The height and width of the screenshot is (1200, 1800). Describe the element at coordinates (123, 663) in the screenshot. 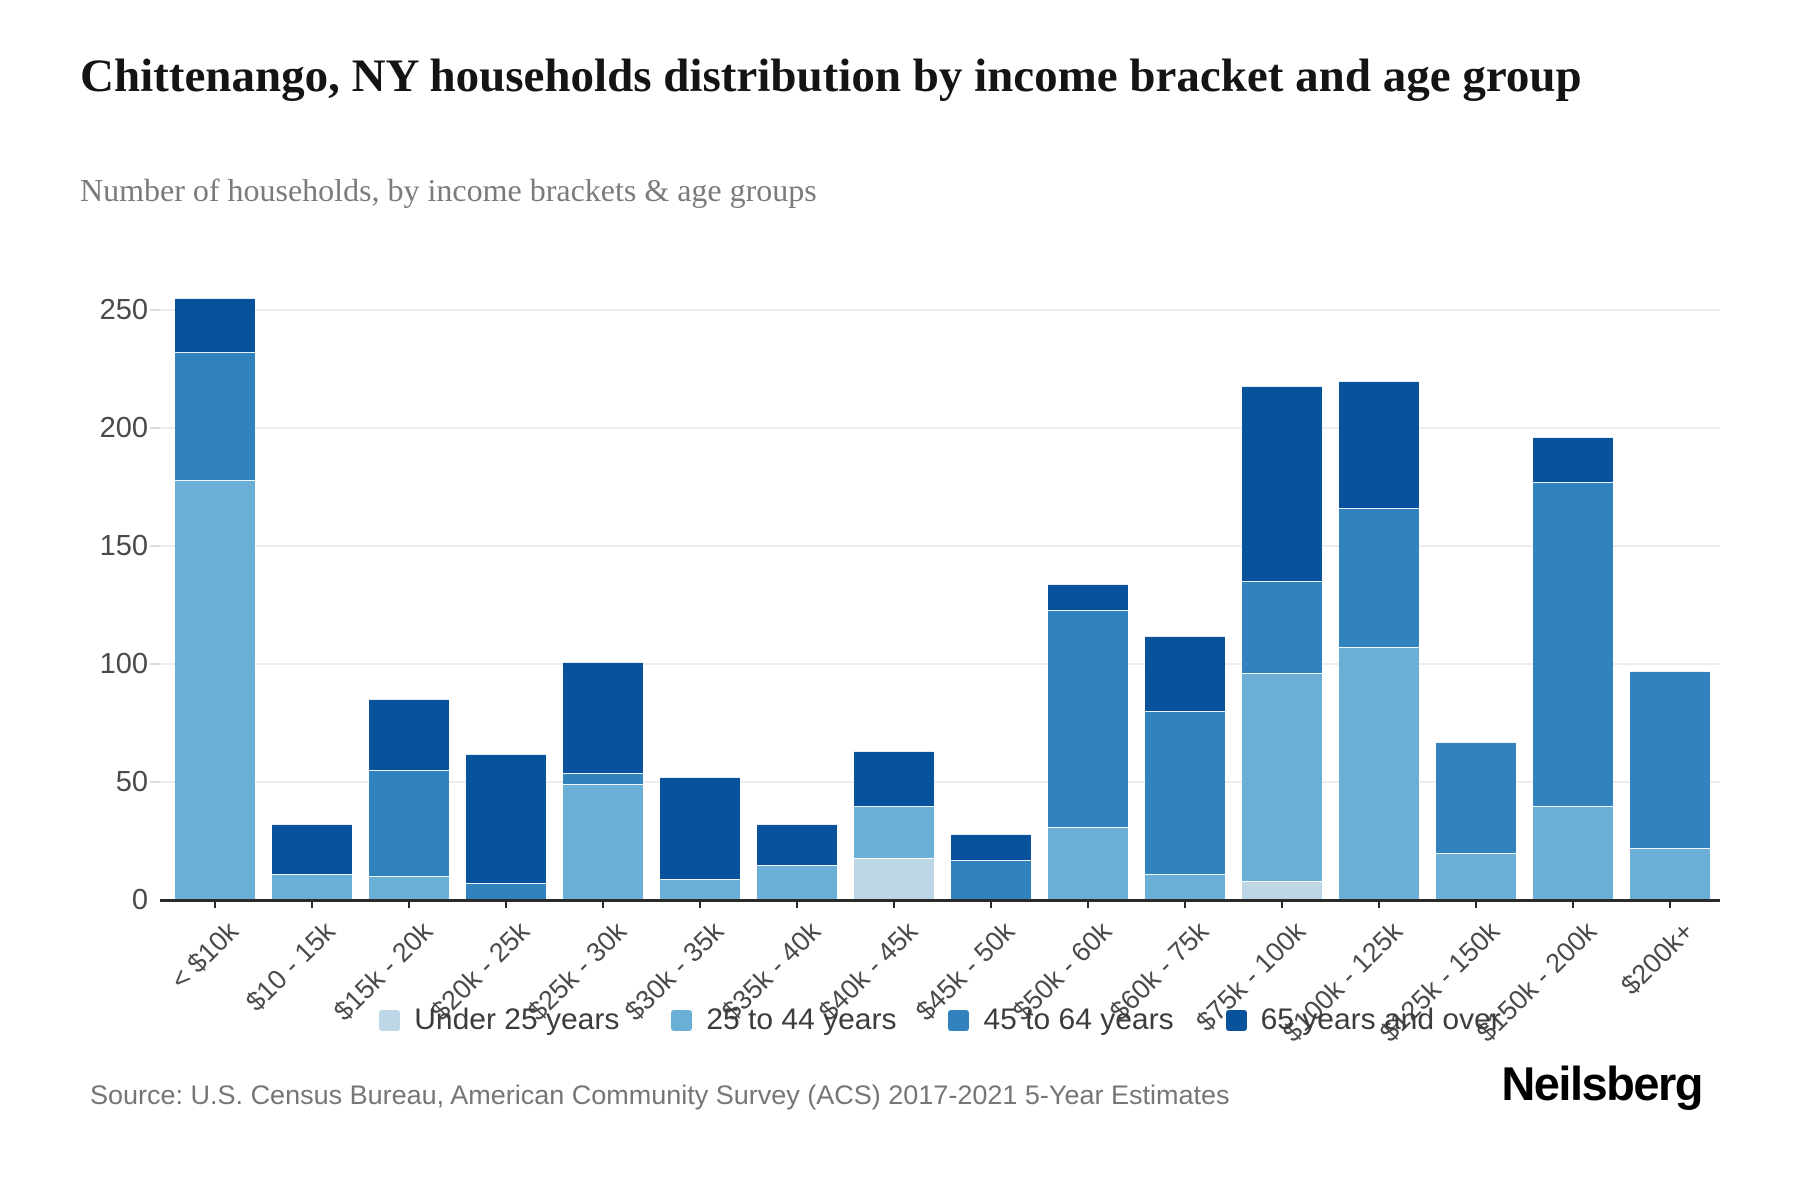

I see `y-axis-label-100: 100` at that location.